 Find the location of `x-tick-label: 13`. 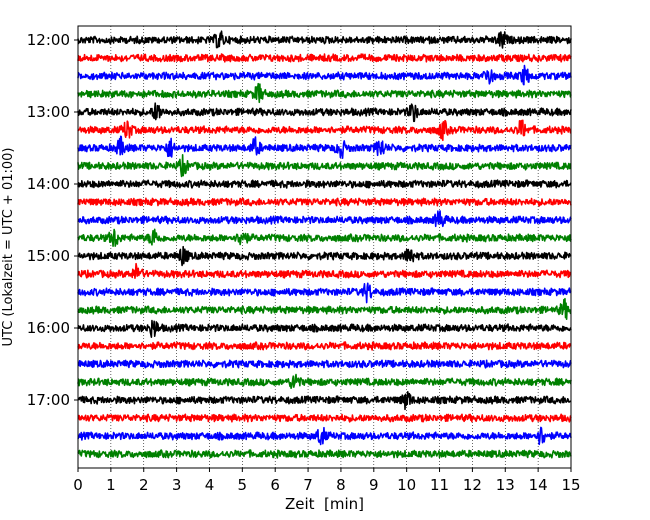

x-tick-label: 13 is located at coordinates (505, 485).